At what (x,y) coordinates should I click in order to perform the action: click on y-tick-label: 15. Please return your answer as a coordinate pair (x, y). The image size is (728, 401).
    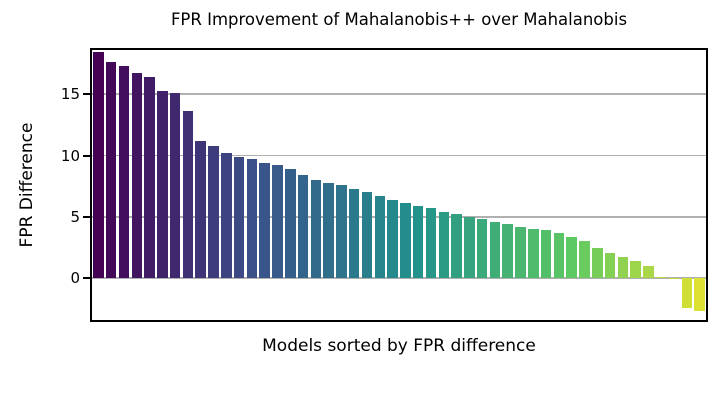
    Looking at the image, I should click on (70, 94).